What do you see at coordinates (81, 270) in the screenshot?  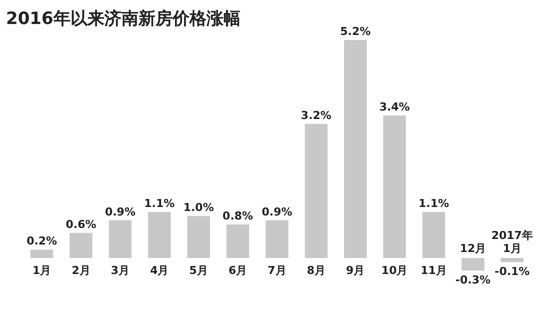 I see `x-tick-label: 2月` at bounding box center [81, 270].